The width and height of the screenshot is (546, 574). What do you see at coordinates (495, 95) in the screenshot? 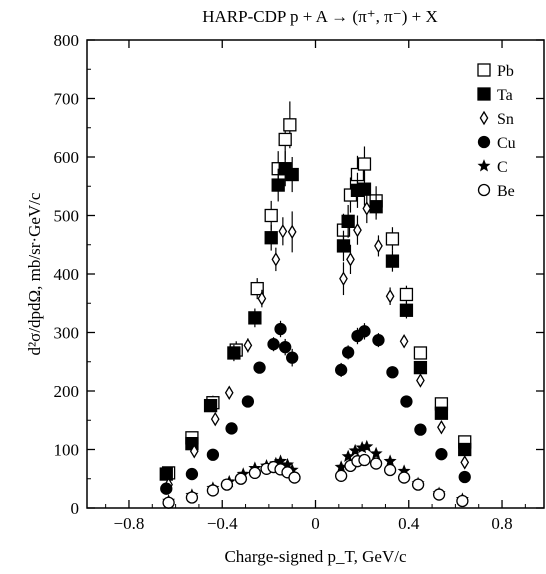
I see `legend-item-ta: Ta` at bounding box center [495, 95].